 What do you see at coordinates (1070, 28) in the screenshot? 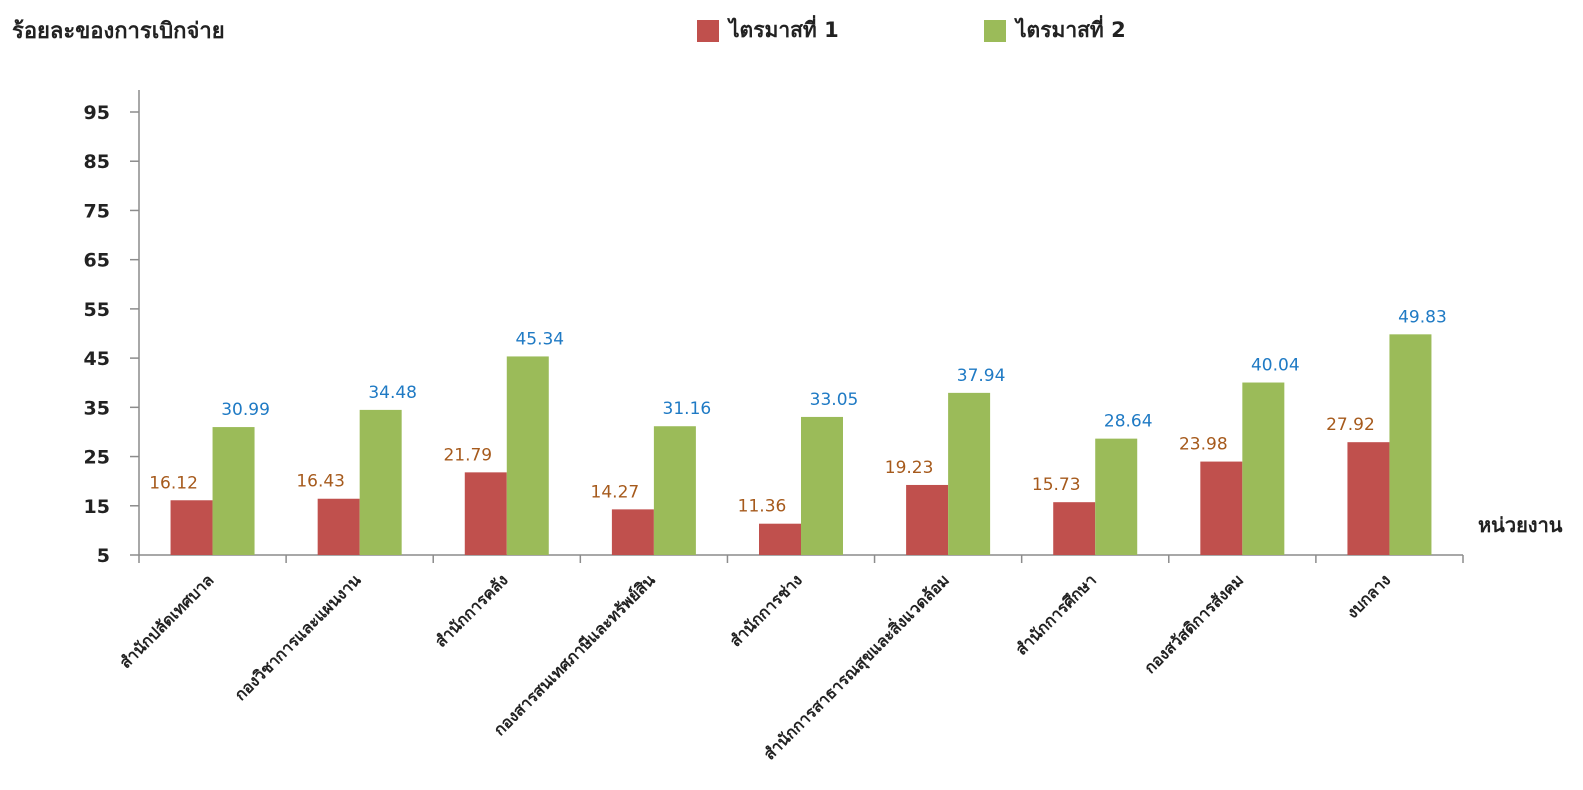
I see `legend-label-series-2: ไตรมาสที่ 2` at bounding box center [1070, 28].